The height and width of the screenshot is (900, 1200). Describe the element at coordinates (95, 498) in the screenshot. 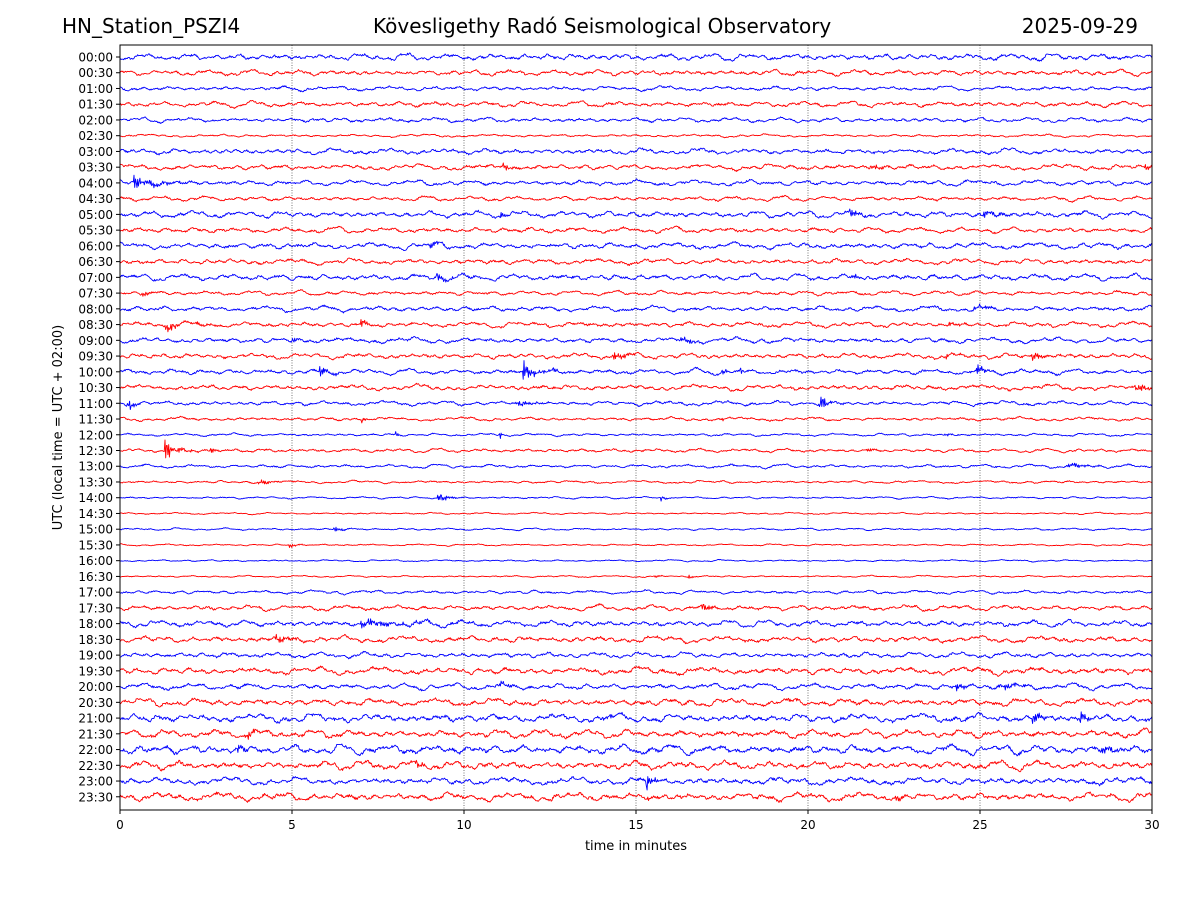

I see `y-tick-label: 14:00` at that location.